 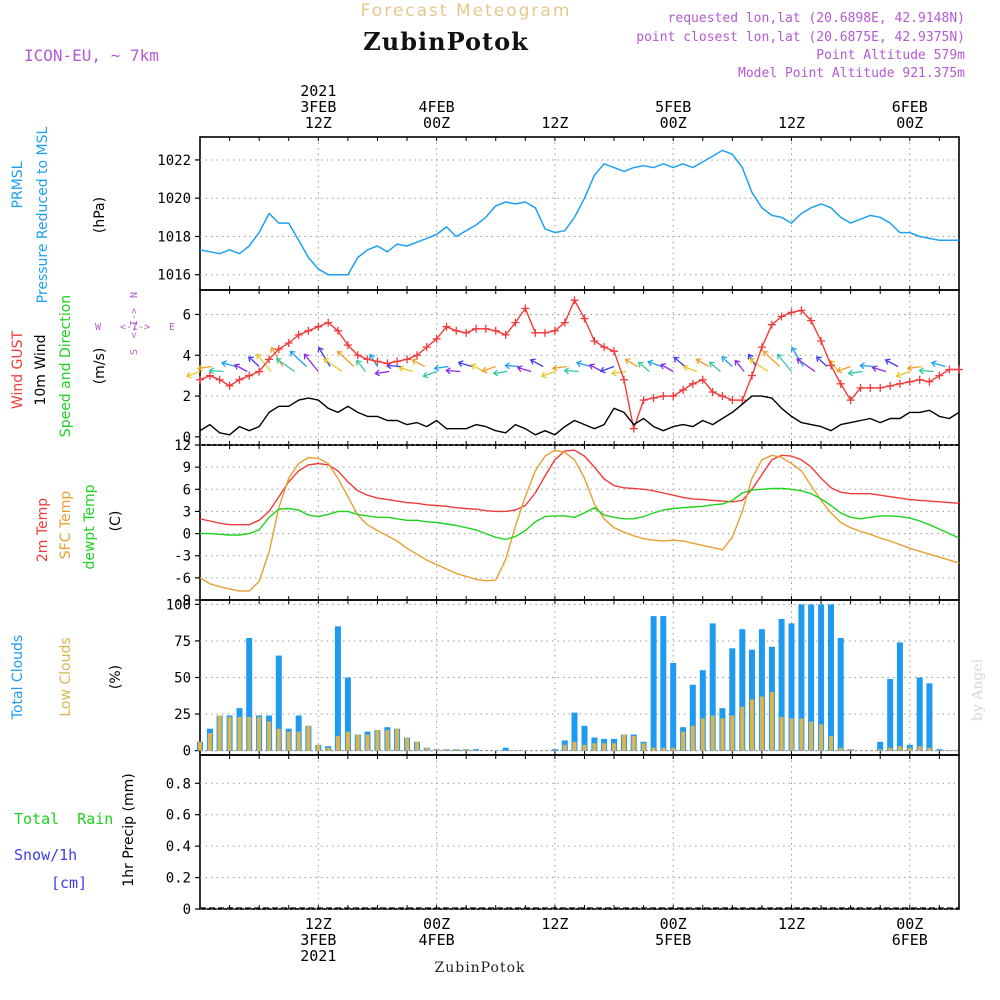 I want to click on top-tick-label: 4FEB, so click(x=437, y=107).